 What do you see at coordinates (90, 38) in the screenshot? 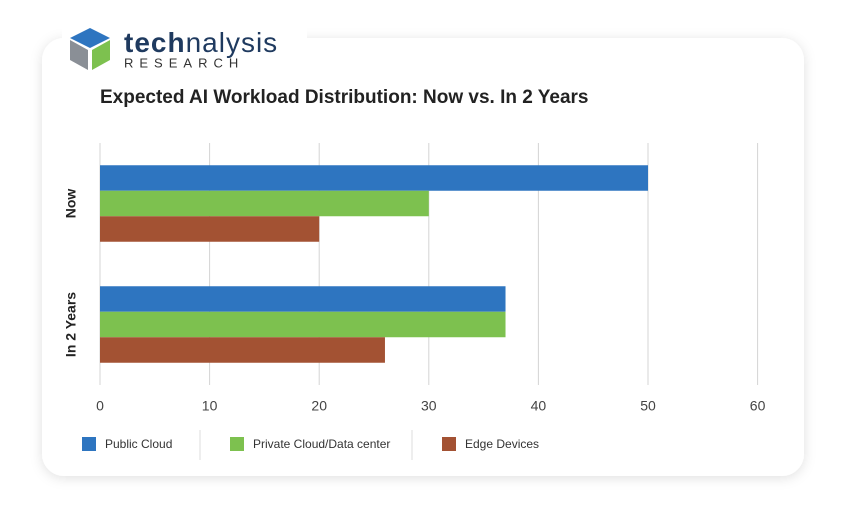
I see `logo-cube-top` at bounding box center [90, 38].